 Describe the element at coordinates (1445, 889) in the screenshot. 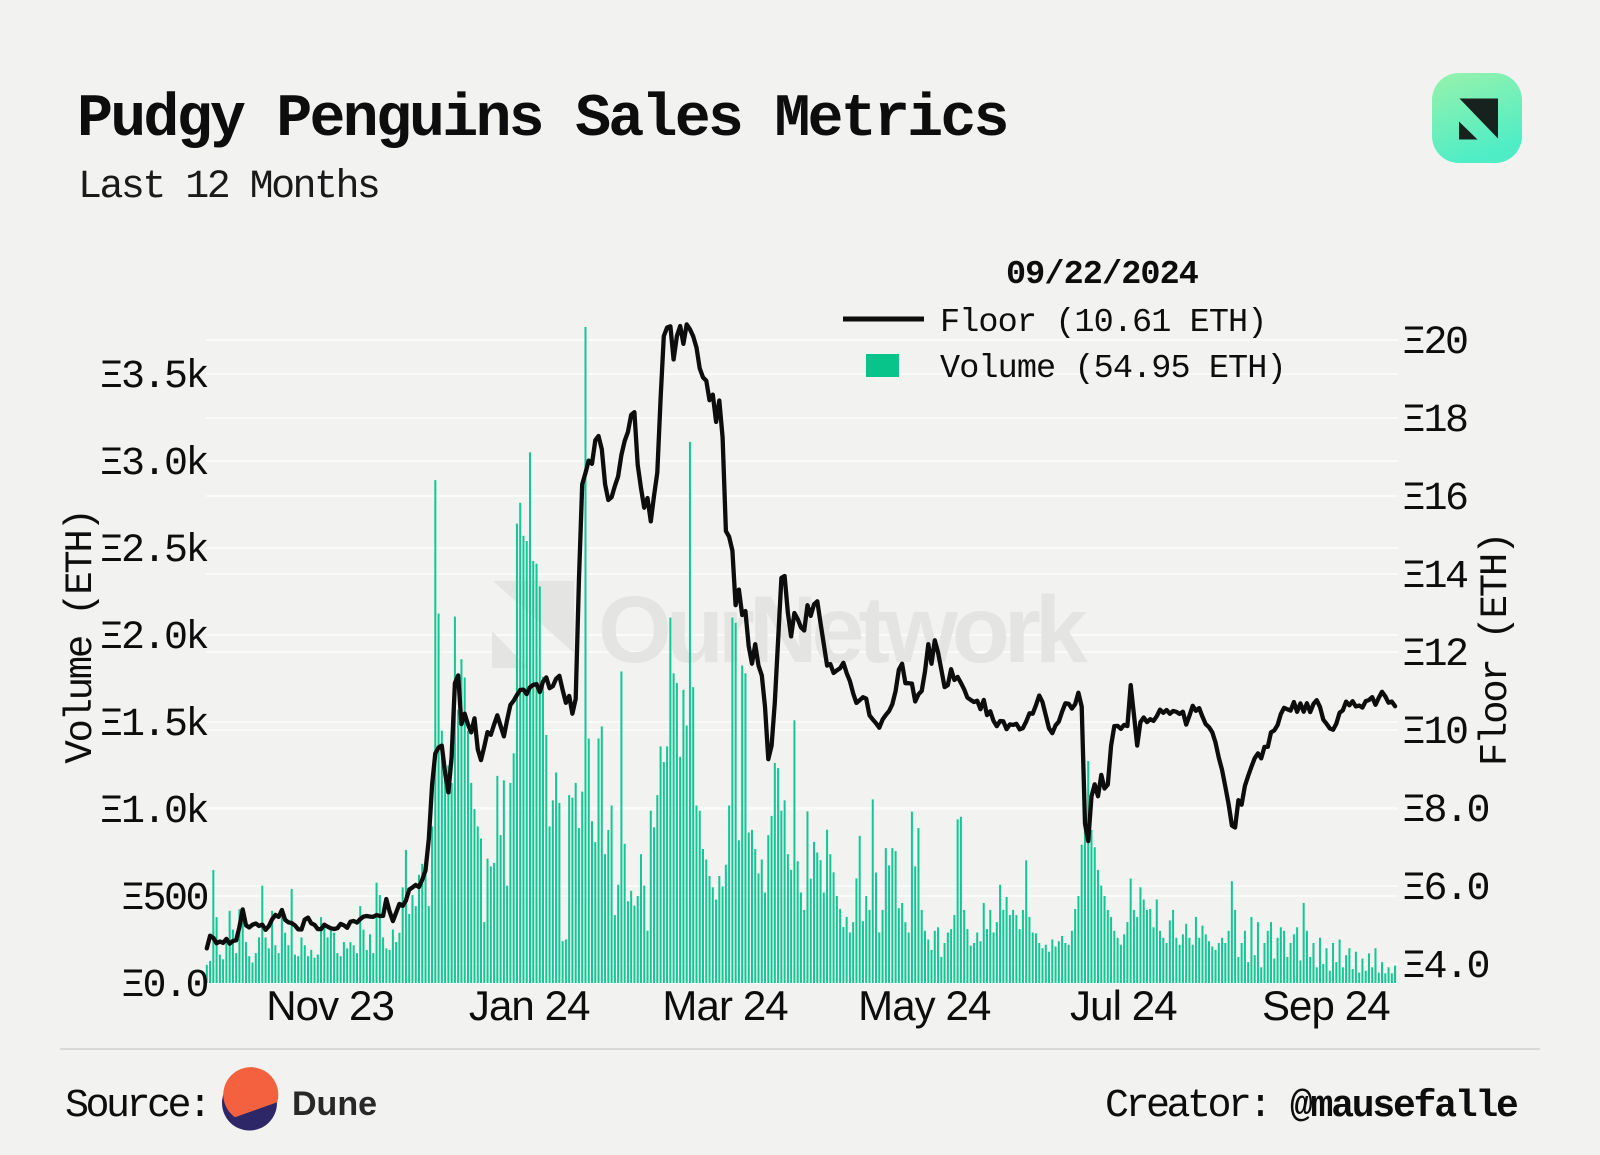

I see `svg-text: Ξ6.0` at that location.